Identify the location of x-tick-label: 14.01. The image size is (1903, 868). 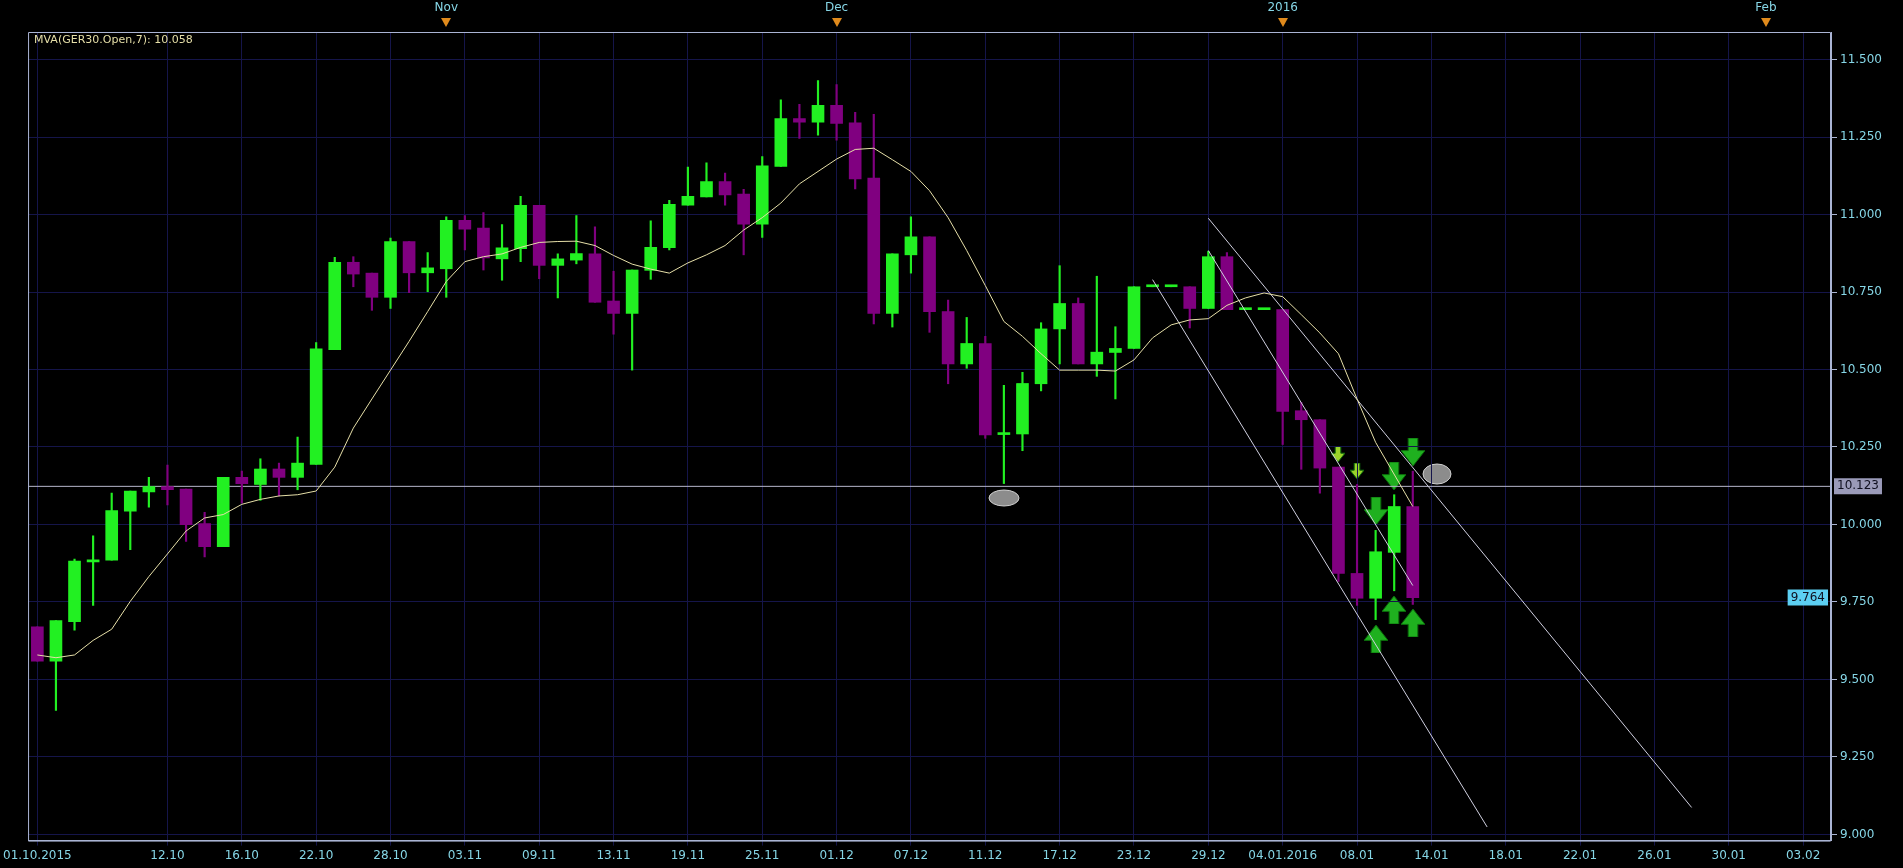
(1431, 854).